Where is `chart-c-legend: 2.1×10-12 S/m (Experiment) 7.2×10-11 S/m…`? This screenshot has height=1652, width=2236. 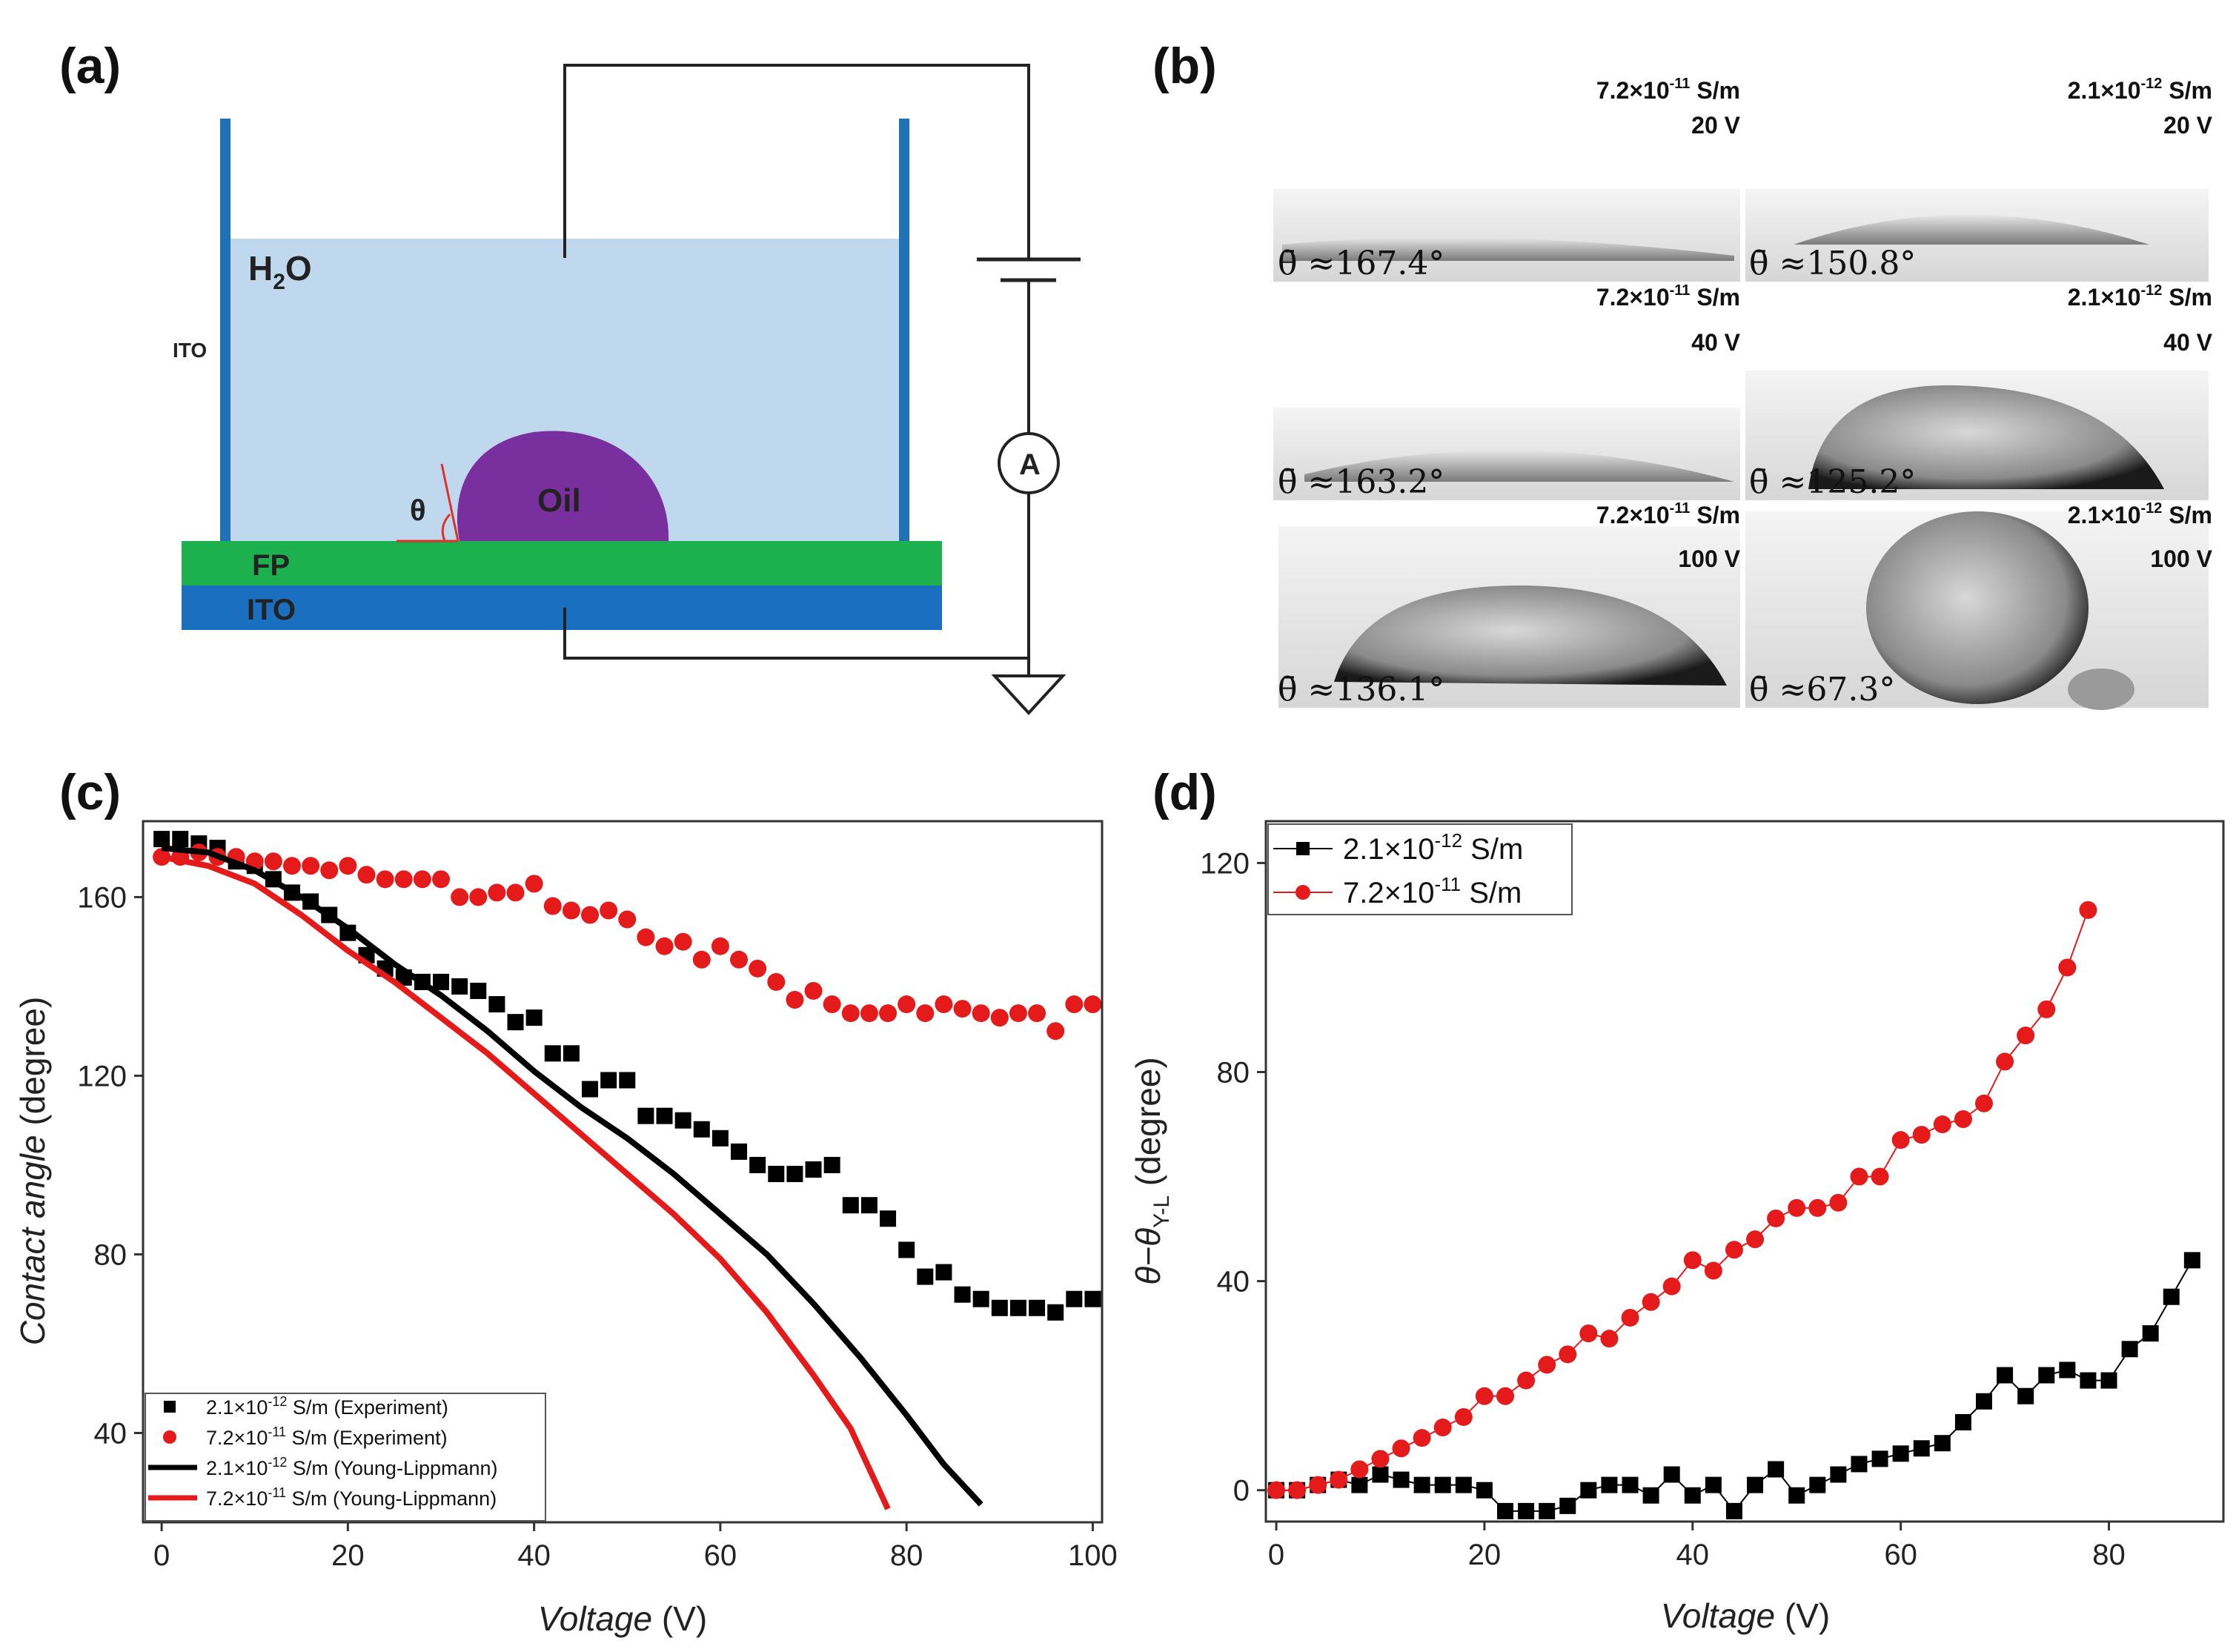
chart-c-legend: 2.1×10-12 S/m (Experiment) 7.2×10-11 S/m… is located at coordinates (346, 1457).